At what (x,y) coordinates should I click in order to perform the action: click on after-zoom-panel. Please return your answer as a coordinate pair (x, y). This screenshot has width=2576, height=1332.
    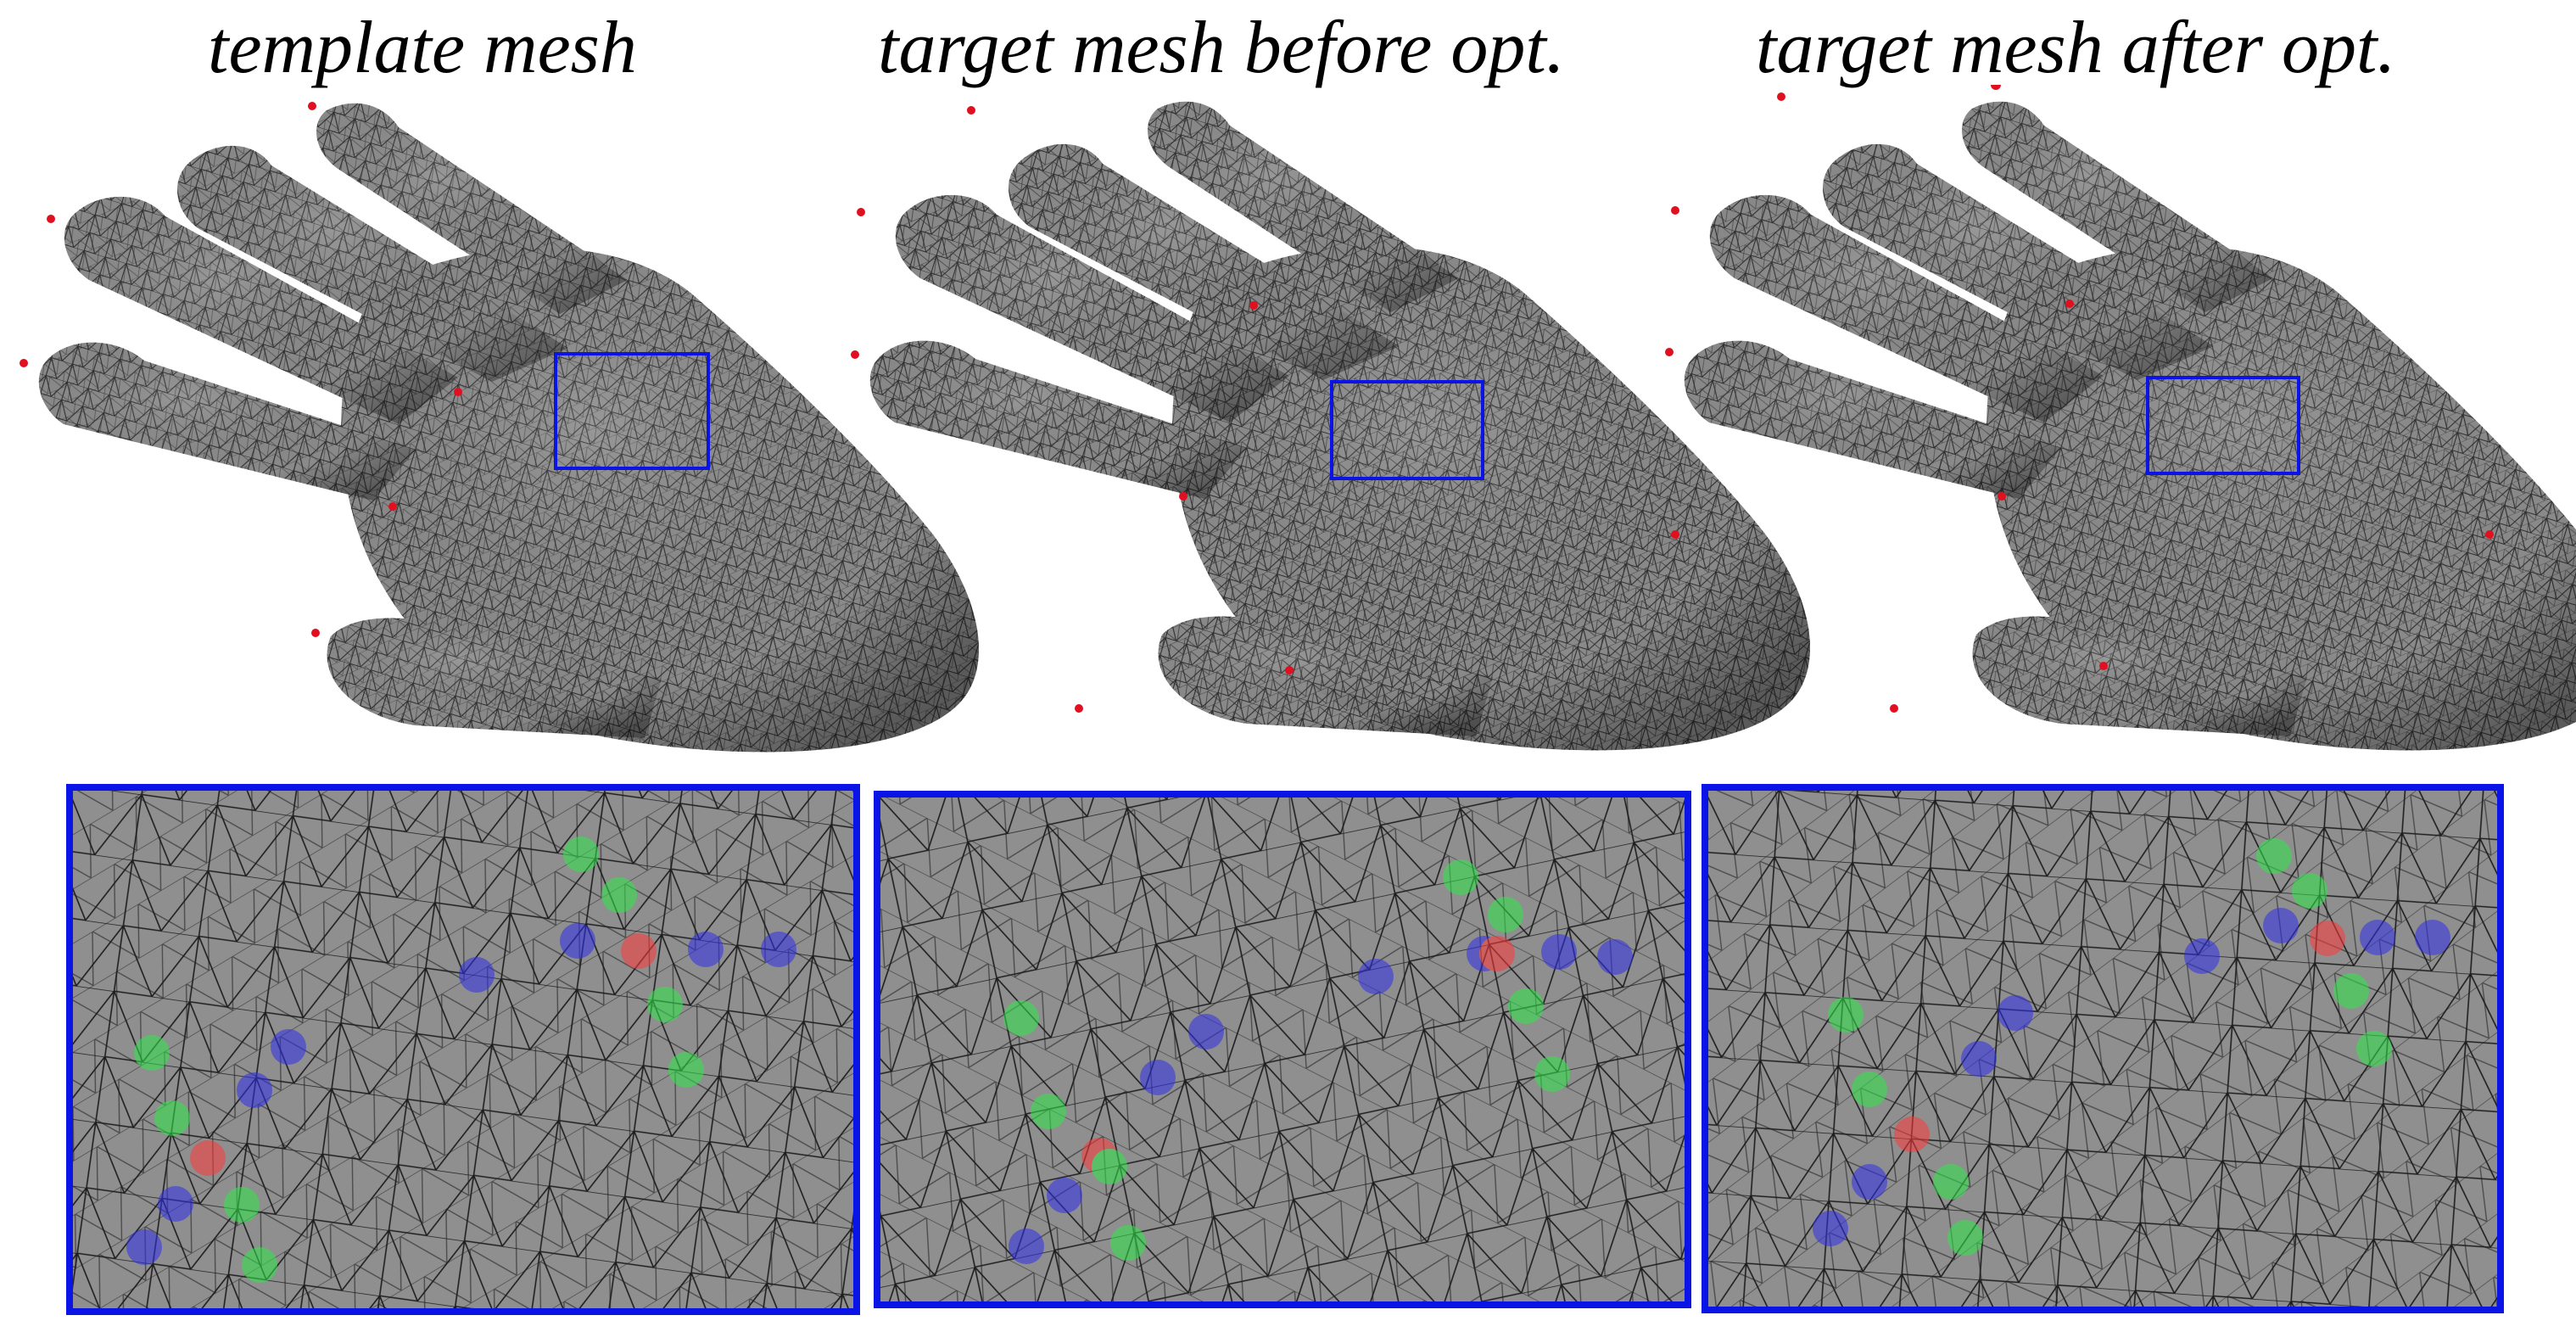
    Looking at the image, I should click on (2103, 1048).